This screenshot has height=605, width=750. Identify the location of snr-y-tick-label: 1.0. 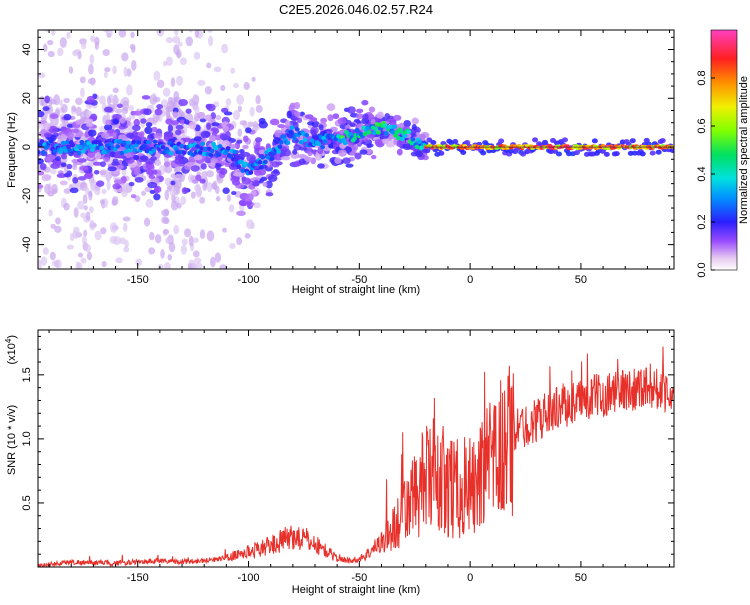
(27, 438).